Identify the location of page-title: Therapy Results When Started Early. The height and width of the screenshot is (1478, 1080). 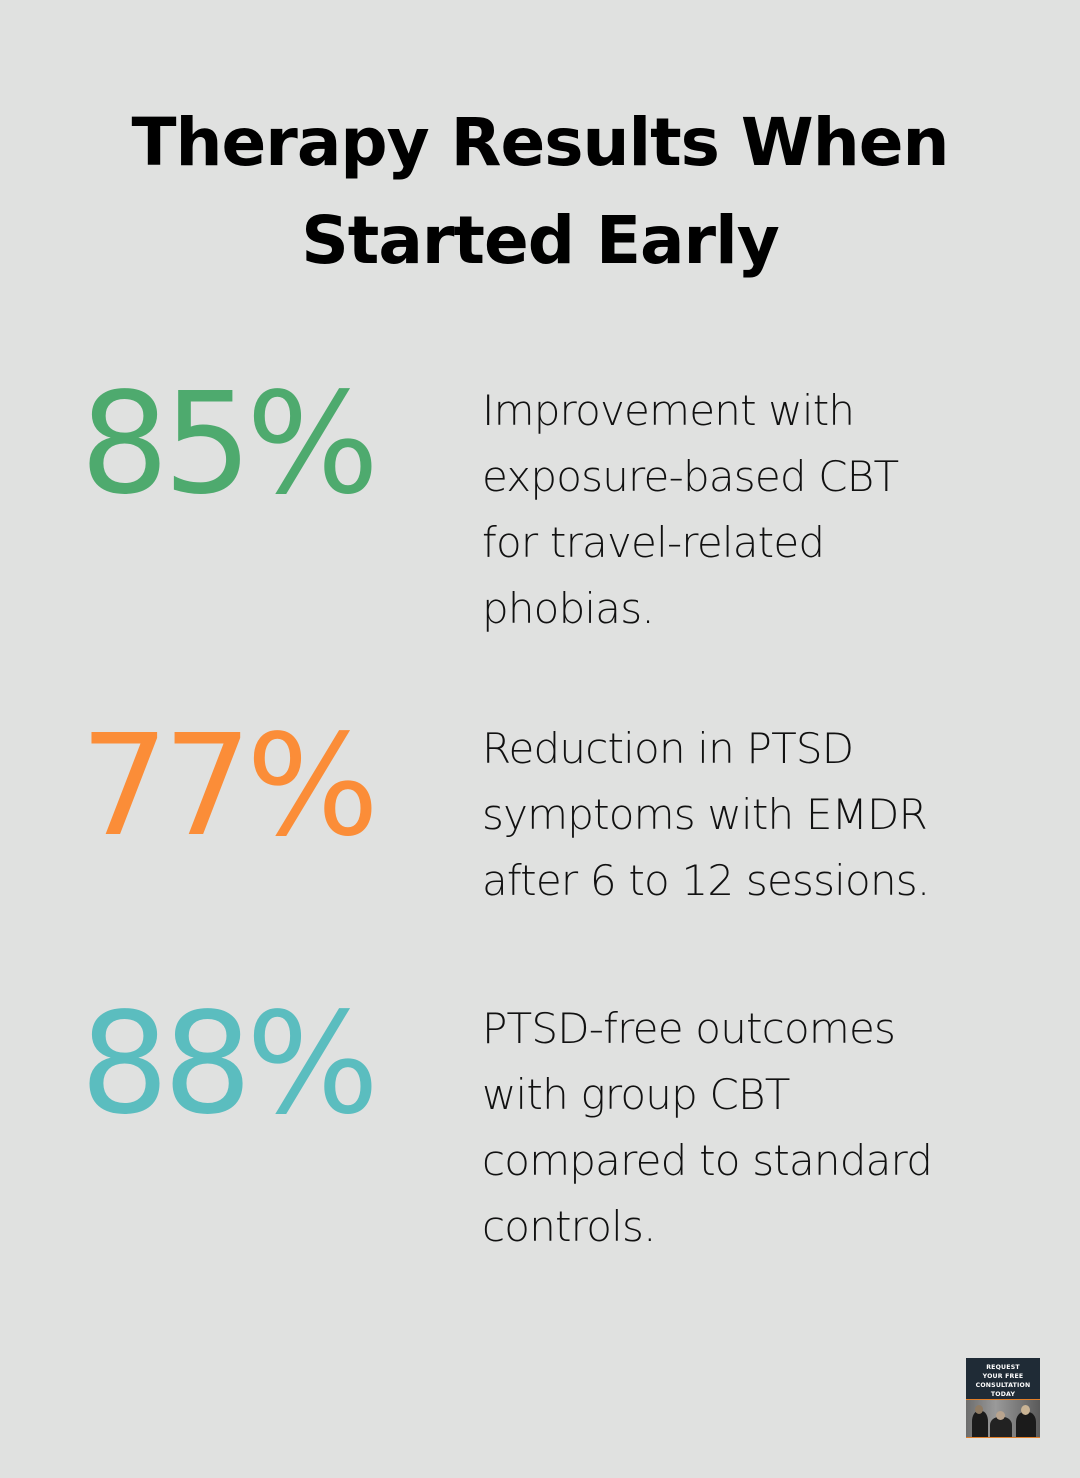
(540, 192).